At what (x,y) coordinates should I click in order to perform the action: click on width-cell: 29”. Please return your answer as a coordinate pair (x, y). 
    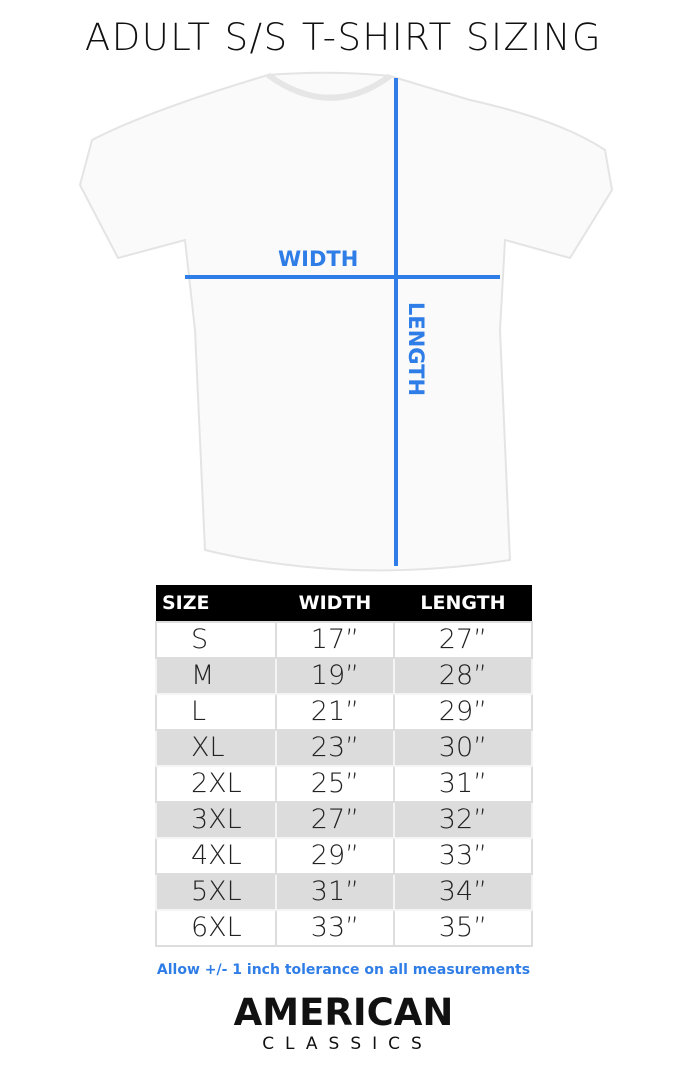
    Looking at the image, I should click on (335, 856).